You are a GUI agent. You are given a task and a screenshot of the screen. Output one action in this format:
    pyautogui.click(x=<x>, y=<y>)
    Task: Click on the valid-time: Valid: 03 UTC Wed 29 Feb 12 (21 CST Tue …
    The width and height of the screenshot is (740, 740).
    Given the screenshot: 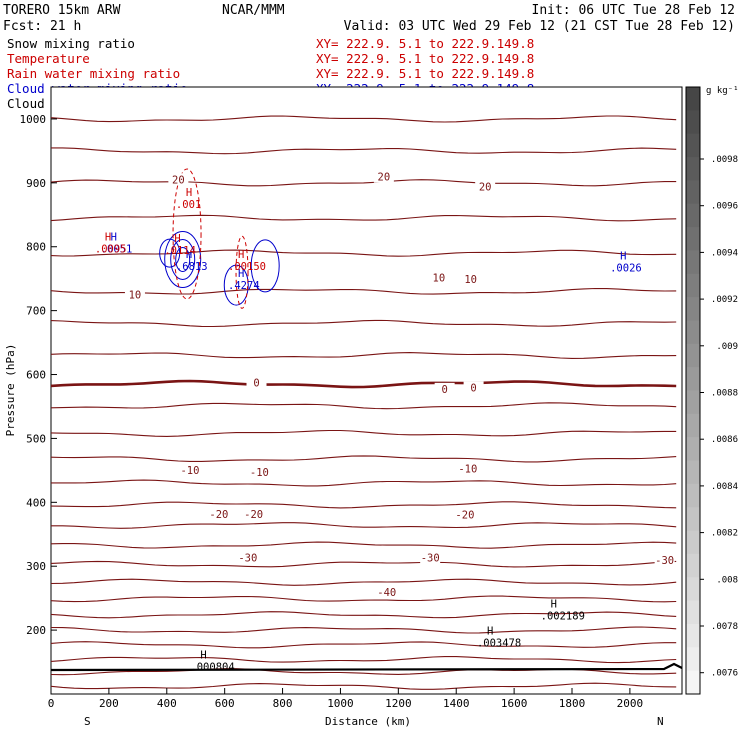 What is the action you would take?
    pyautogui.click(x=539, y=26)
    